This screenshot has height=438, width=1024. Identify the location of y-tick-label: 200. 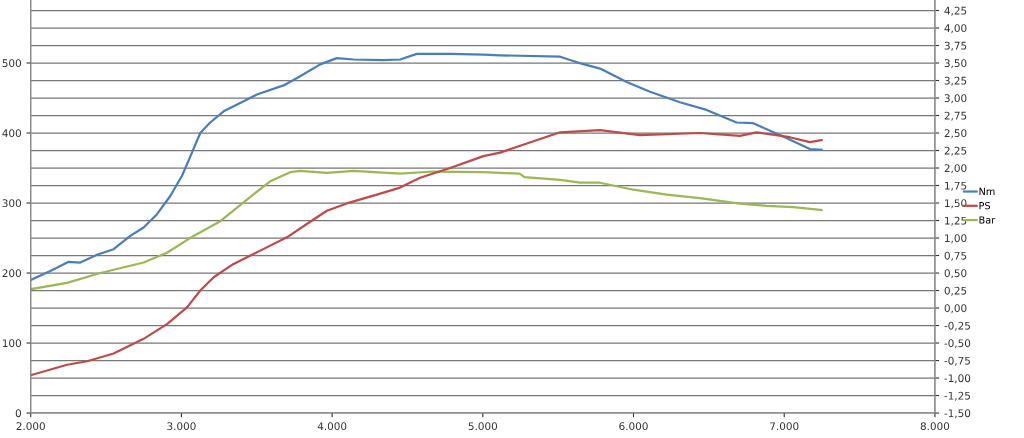
(11, 273).